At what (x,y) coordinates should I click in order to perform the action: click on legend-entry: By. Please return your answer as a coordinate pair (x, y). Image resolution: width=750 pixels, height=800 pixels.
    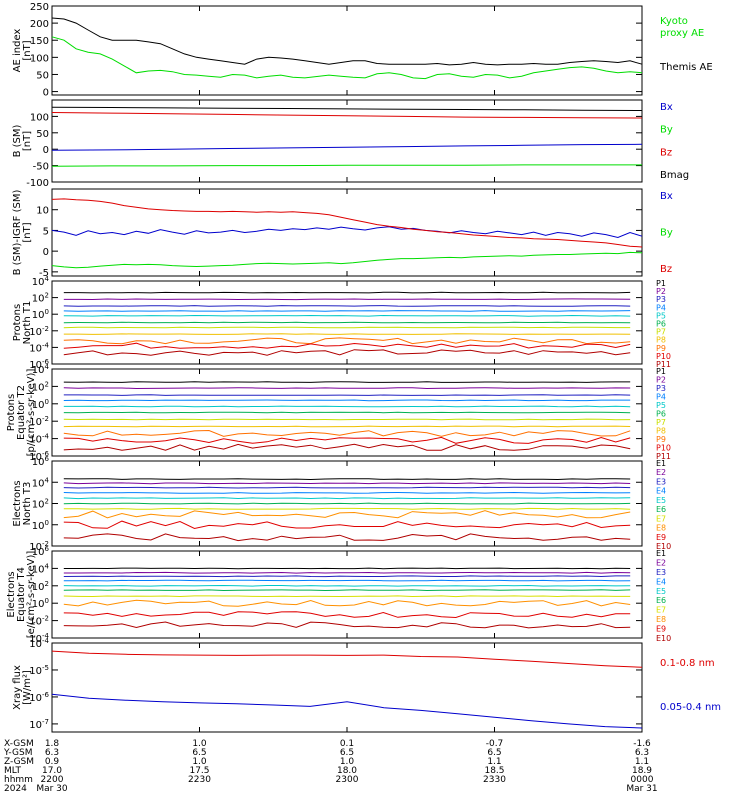
    Looking at the image, I should click on (666, 130).